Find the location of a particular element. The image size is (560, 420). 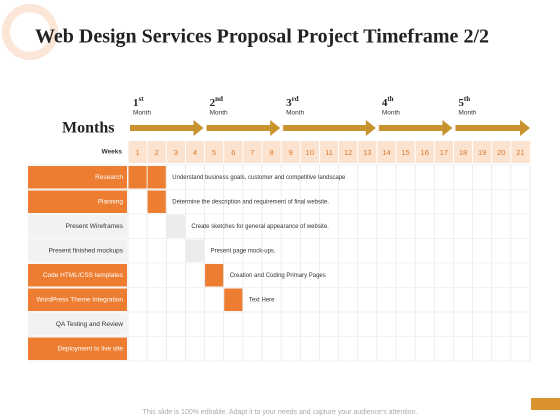

month-suffix: nd is located at coordinates (219, 99).